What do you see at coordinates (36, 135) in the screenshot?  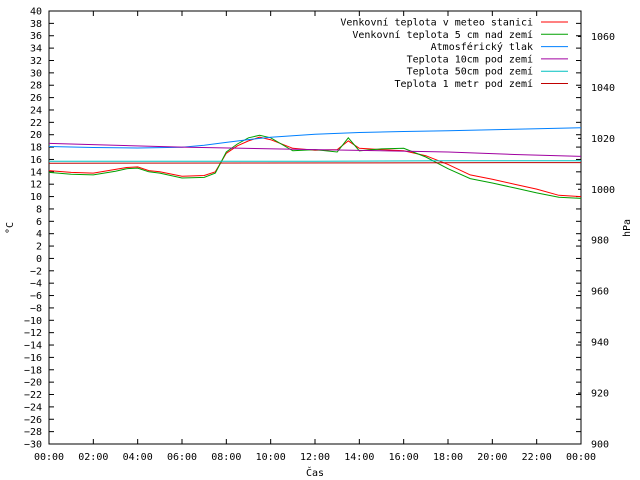 I see `y-tick-label: 20` at bounding box center [36, 135].